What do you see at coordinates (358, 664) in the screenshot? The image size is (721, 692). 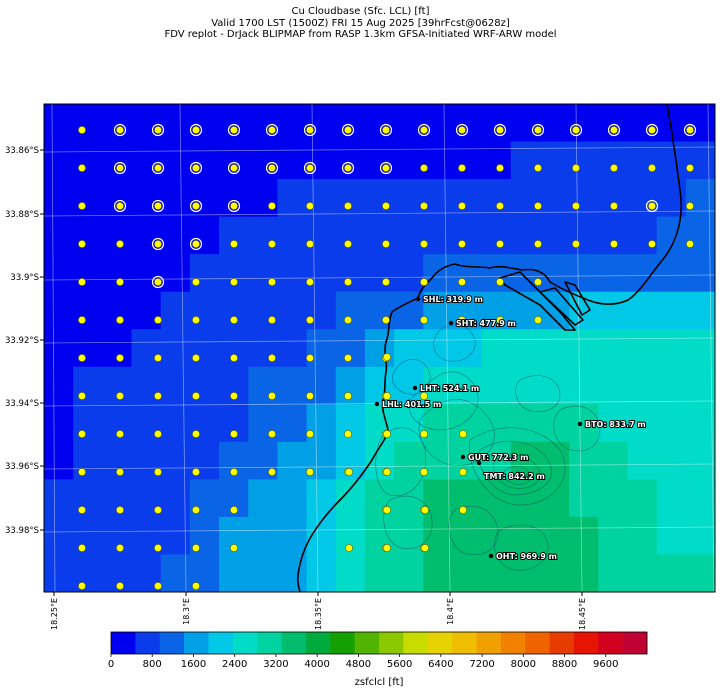 I see `colorbar-tick-label: 4800` at bounding box center [358, 664].